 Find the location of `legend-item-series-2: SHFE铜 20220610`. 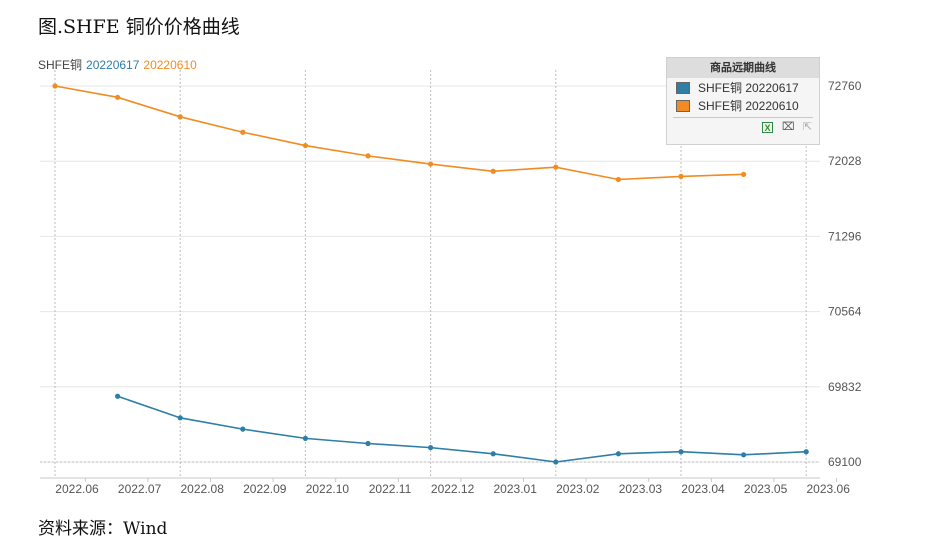

legend-item-series-2: SHFE铜 20220610 is located at coordinates (747, 105).